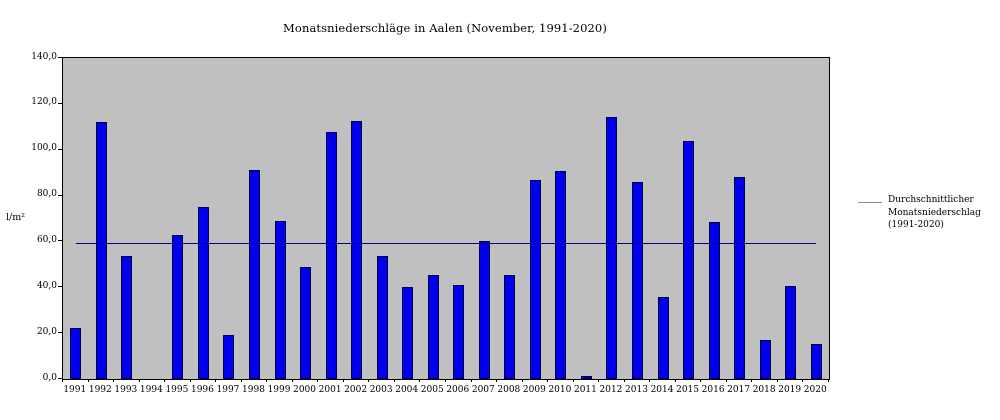  Describe the element at coordinates (253, 390) in the screenshot. I see `x-tick-label-1998: 1998` at that location.